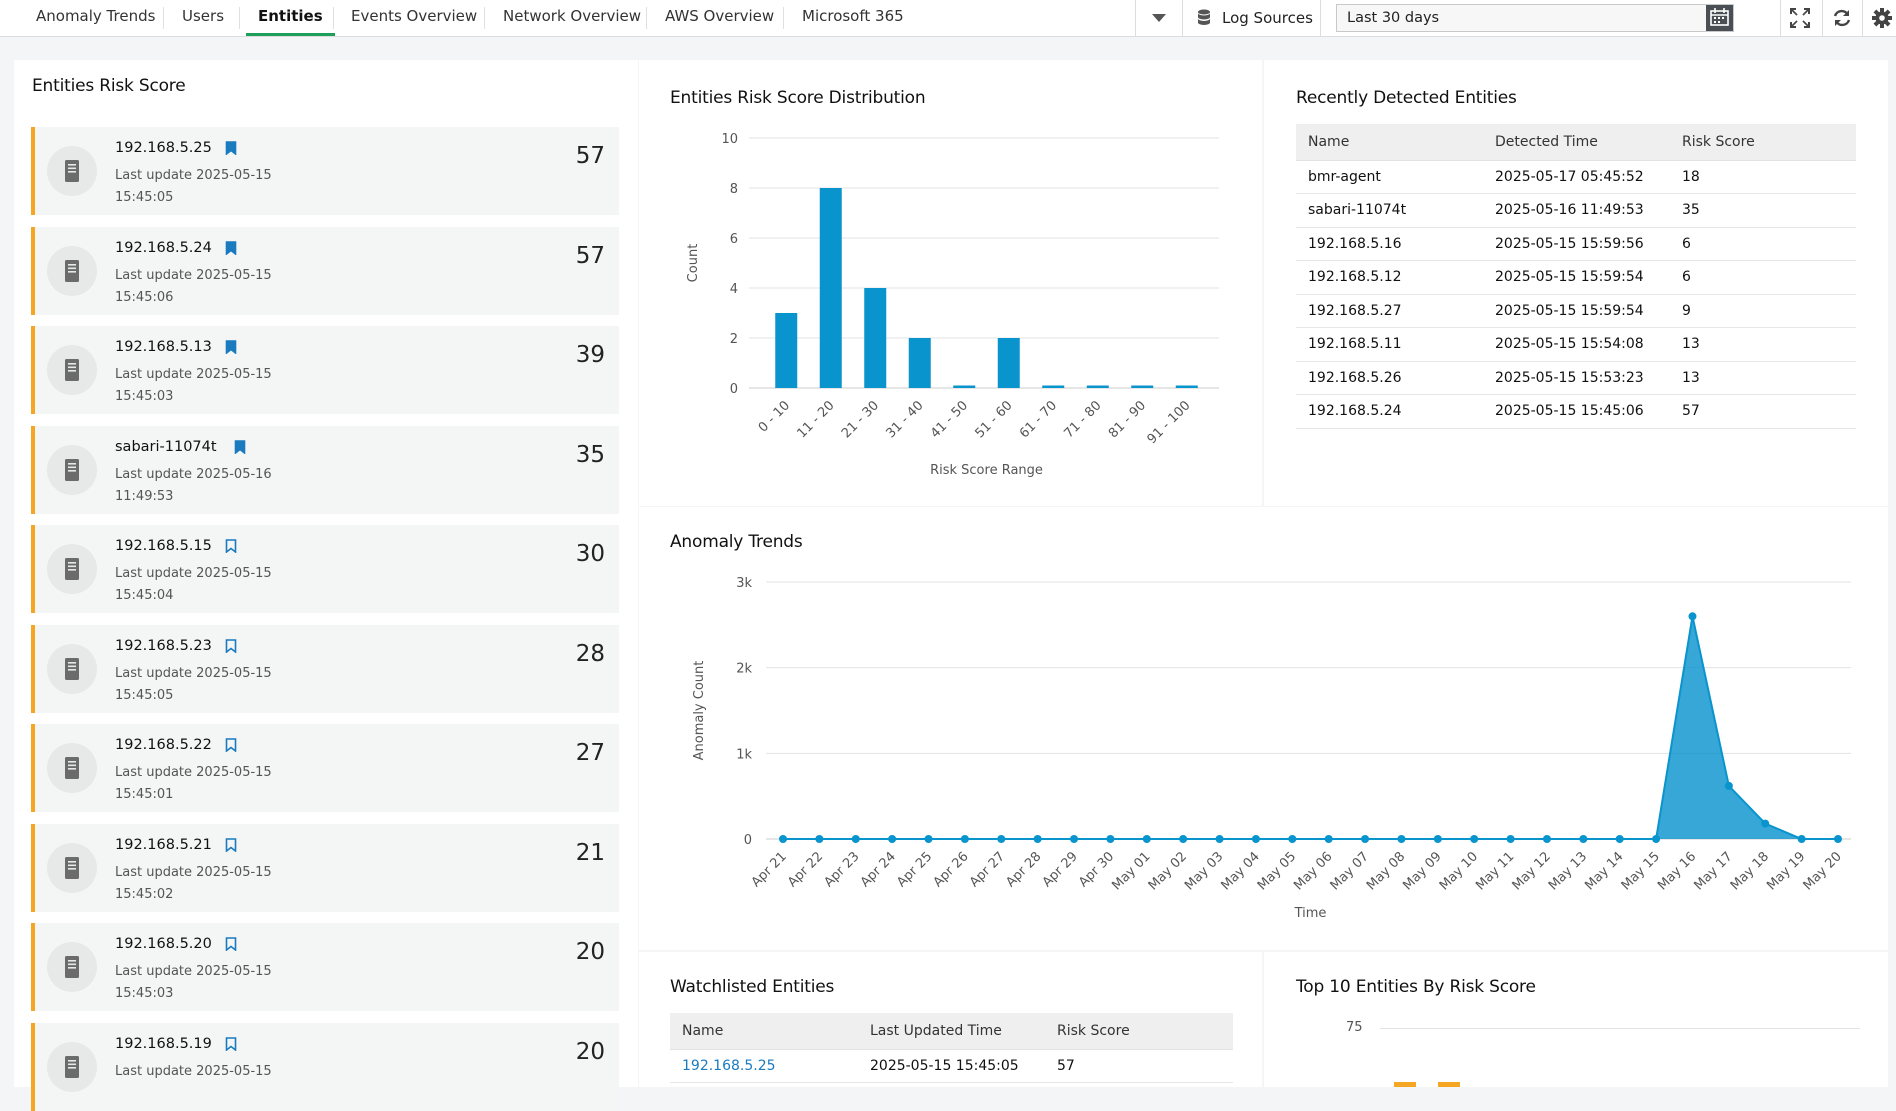 The image size is (1896, 1111). Describe the element at coordinates (163, 347) in the screenshot. I see `entity-name: 192.168.5.13` at that location.